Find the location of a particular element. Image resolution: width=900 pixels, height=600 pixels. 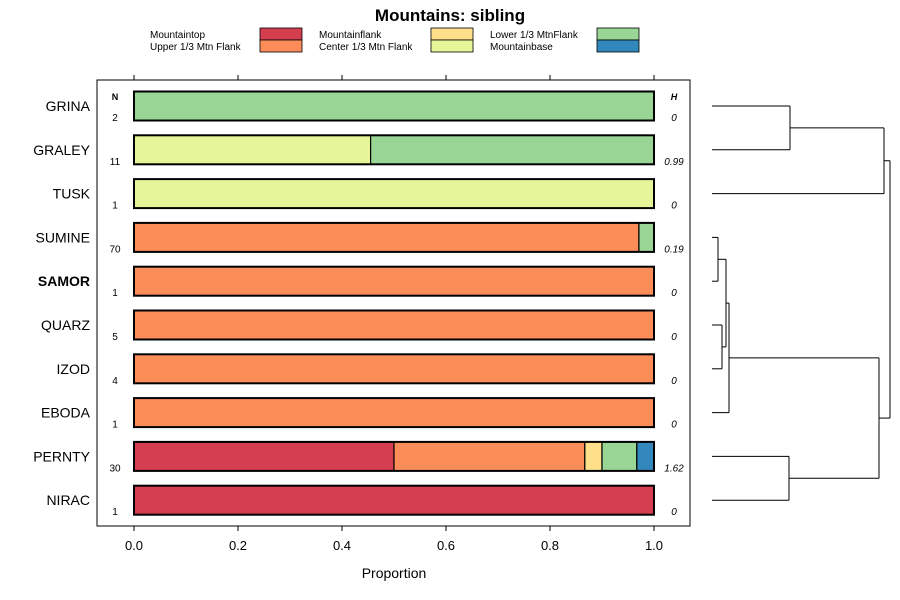

bar-segment-pernty-lower-1-3-mtnflank is located at coordinates (619, 456).